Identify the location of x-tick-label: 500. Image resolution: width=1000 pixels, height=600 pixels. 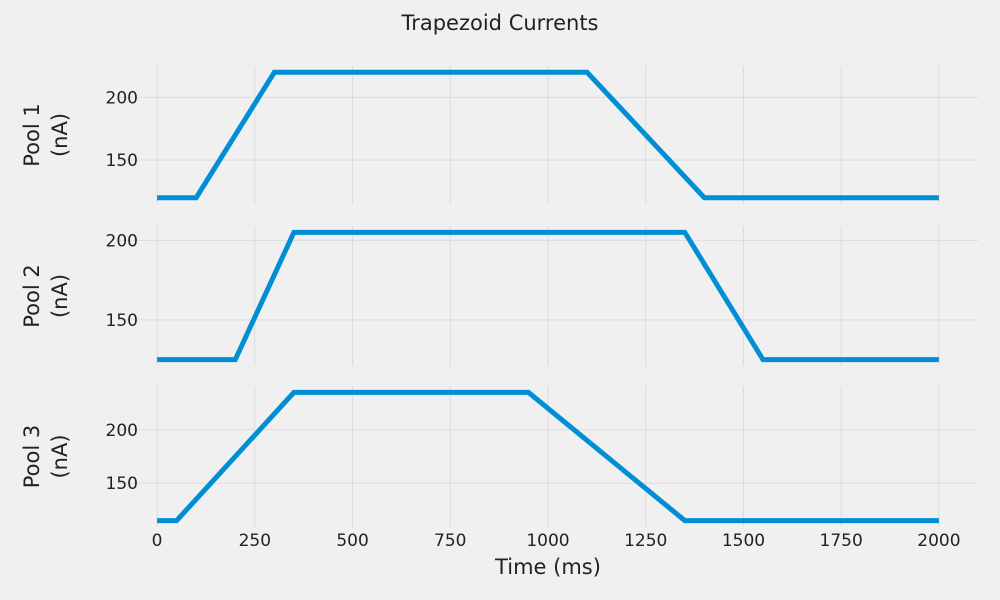
(352, 541).